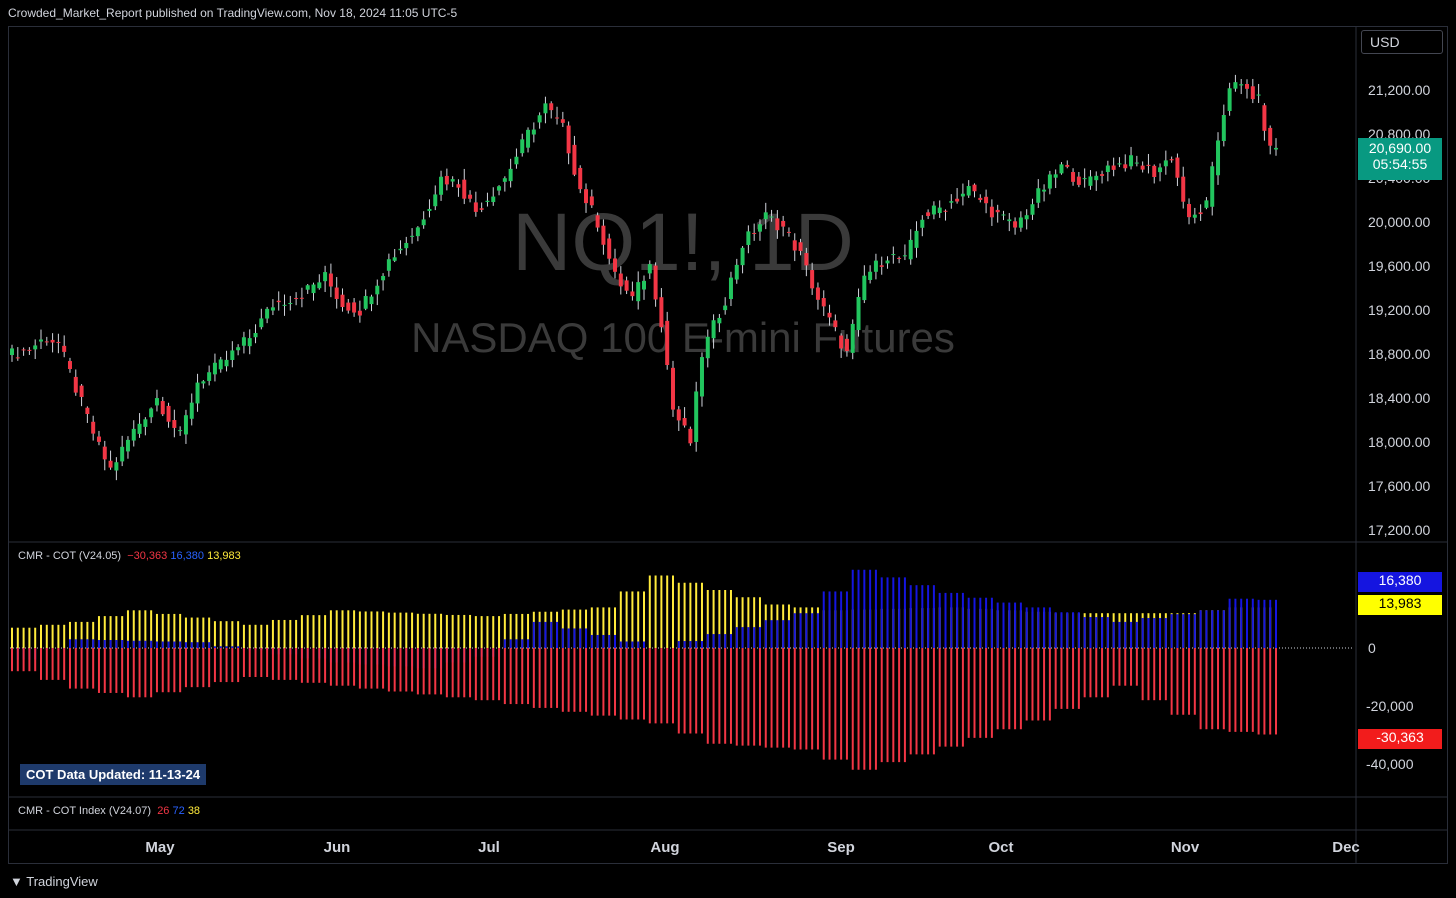 This screenshot has height=898, width=1456. I want to click on cot-yellow-tag: 13,983, so click(1400, 605).